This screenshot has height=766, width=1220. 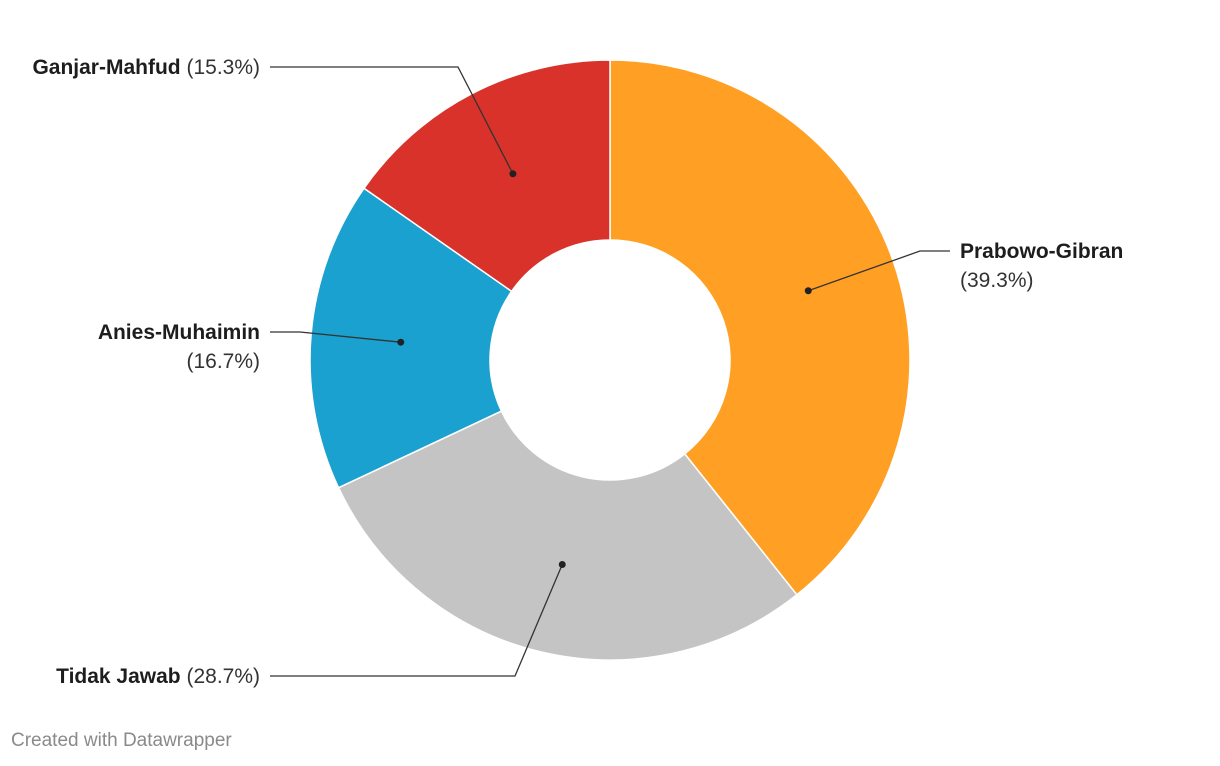 What do you see at coordinates (335, 337) in the screenshot?
I see `leader-line-anies-muhaimin` at bounding box center [335, 337].